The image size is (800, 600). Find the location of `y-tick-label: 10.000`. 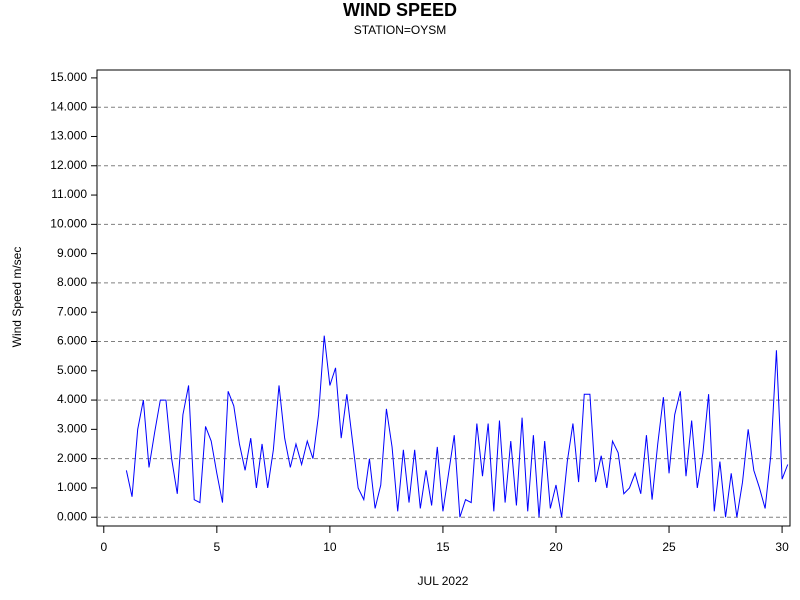

y-tick-label: 10.000 is located at coordinates (68, 224).